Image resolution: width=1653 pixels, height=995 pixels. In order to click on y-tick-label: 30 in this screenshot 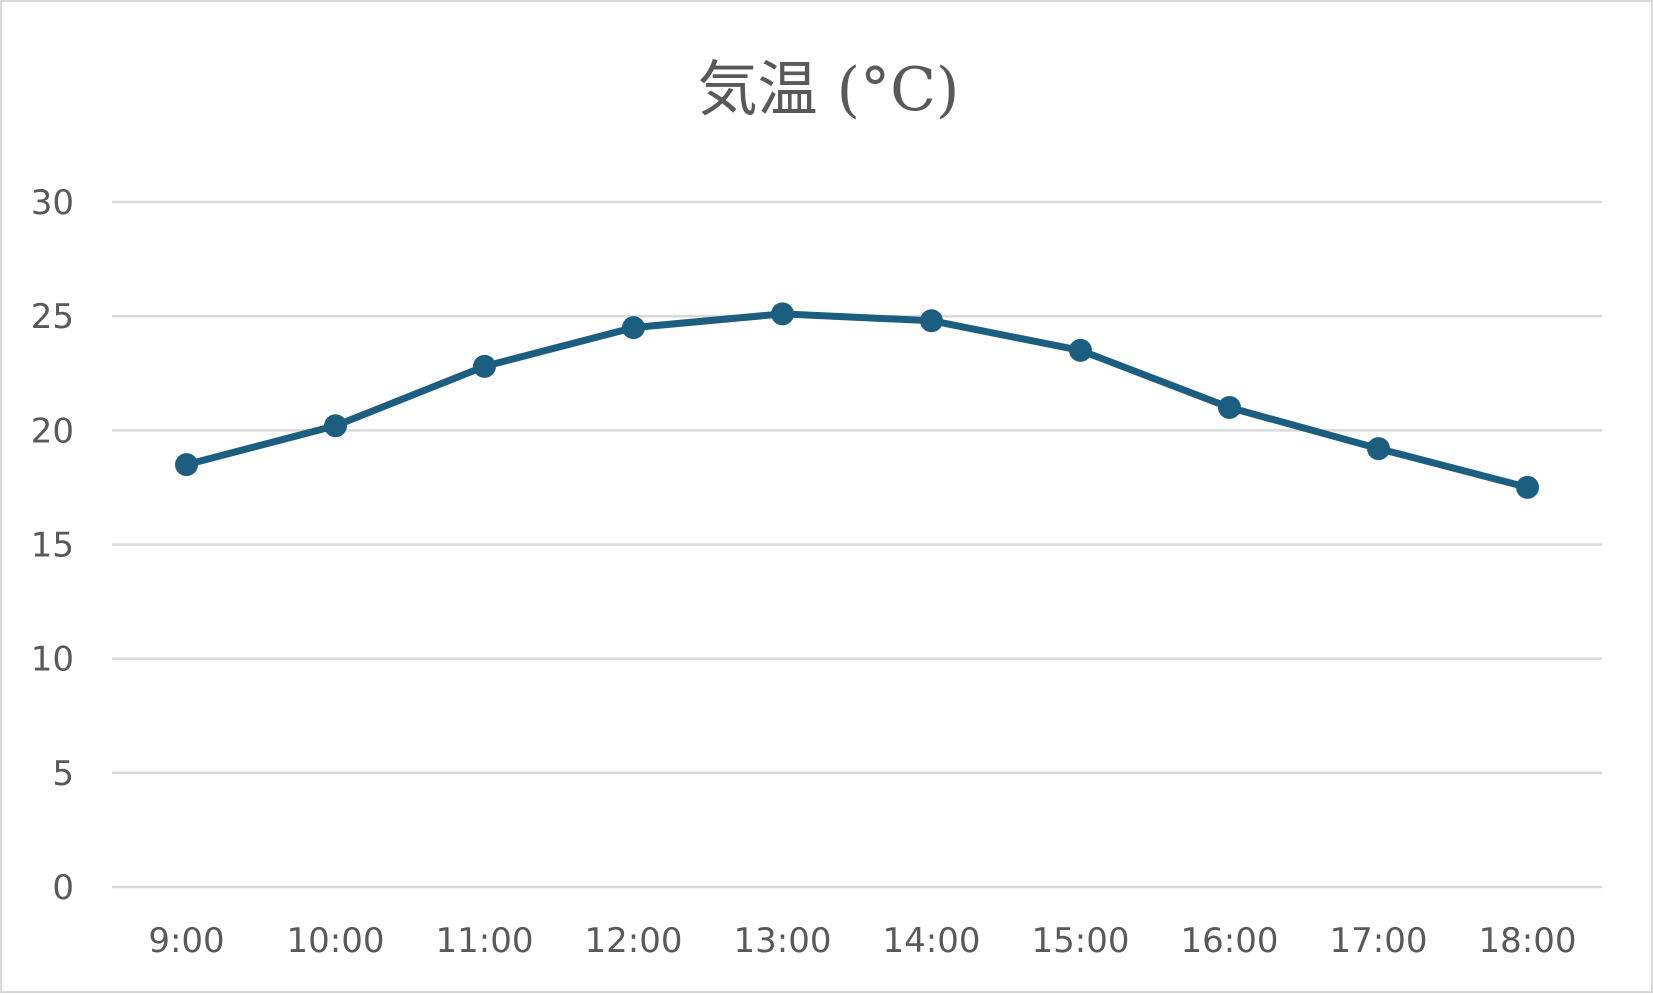, I will do `click(52, 203)`.